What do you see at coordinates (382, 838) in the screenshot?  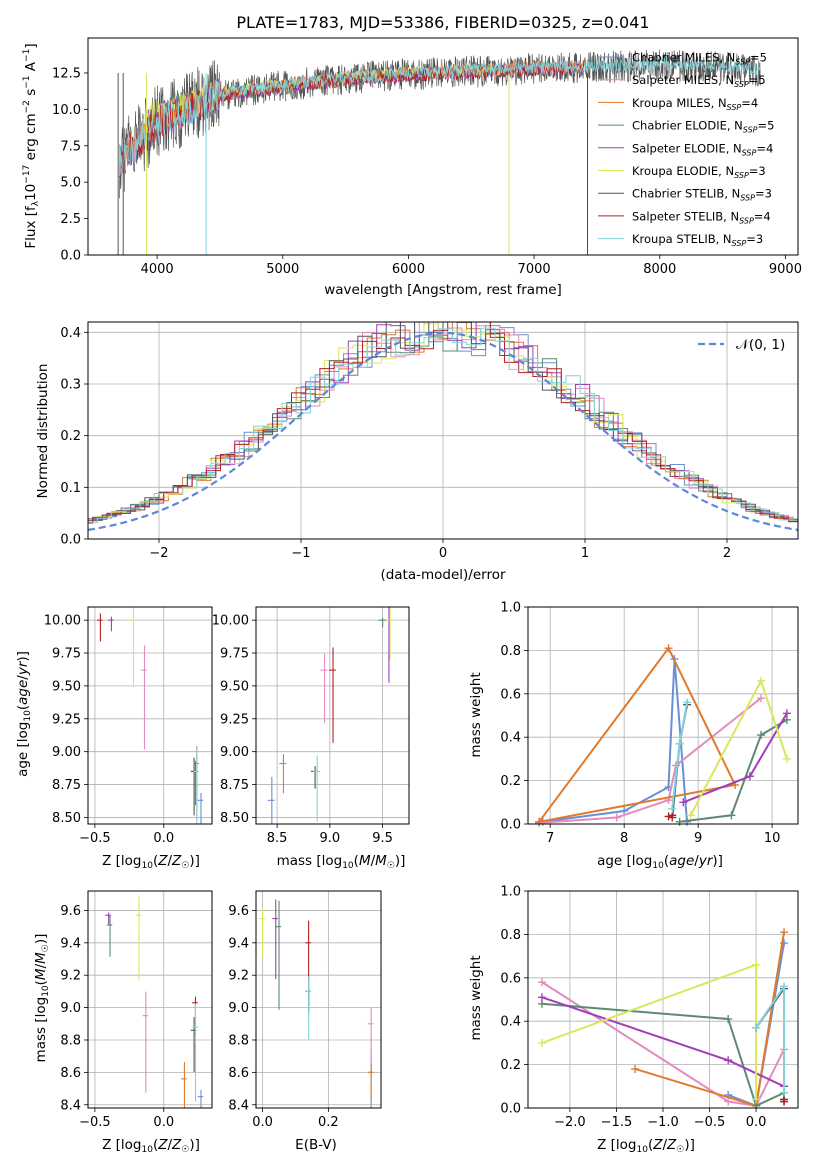 I see `x-tick-label: 9.5` at bounding box center [382, 838].